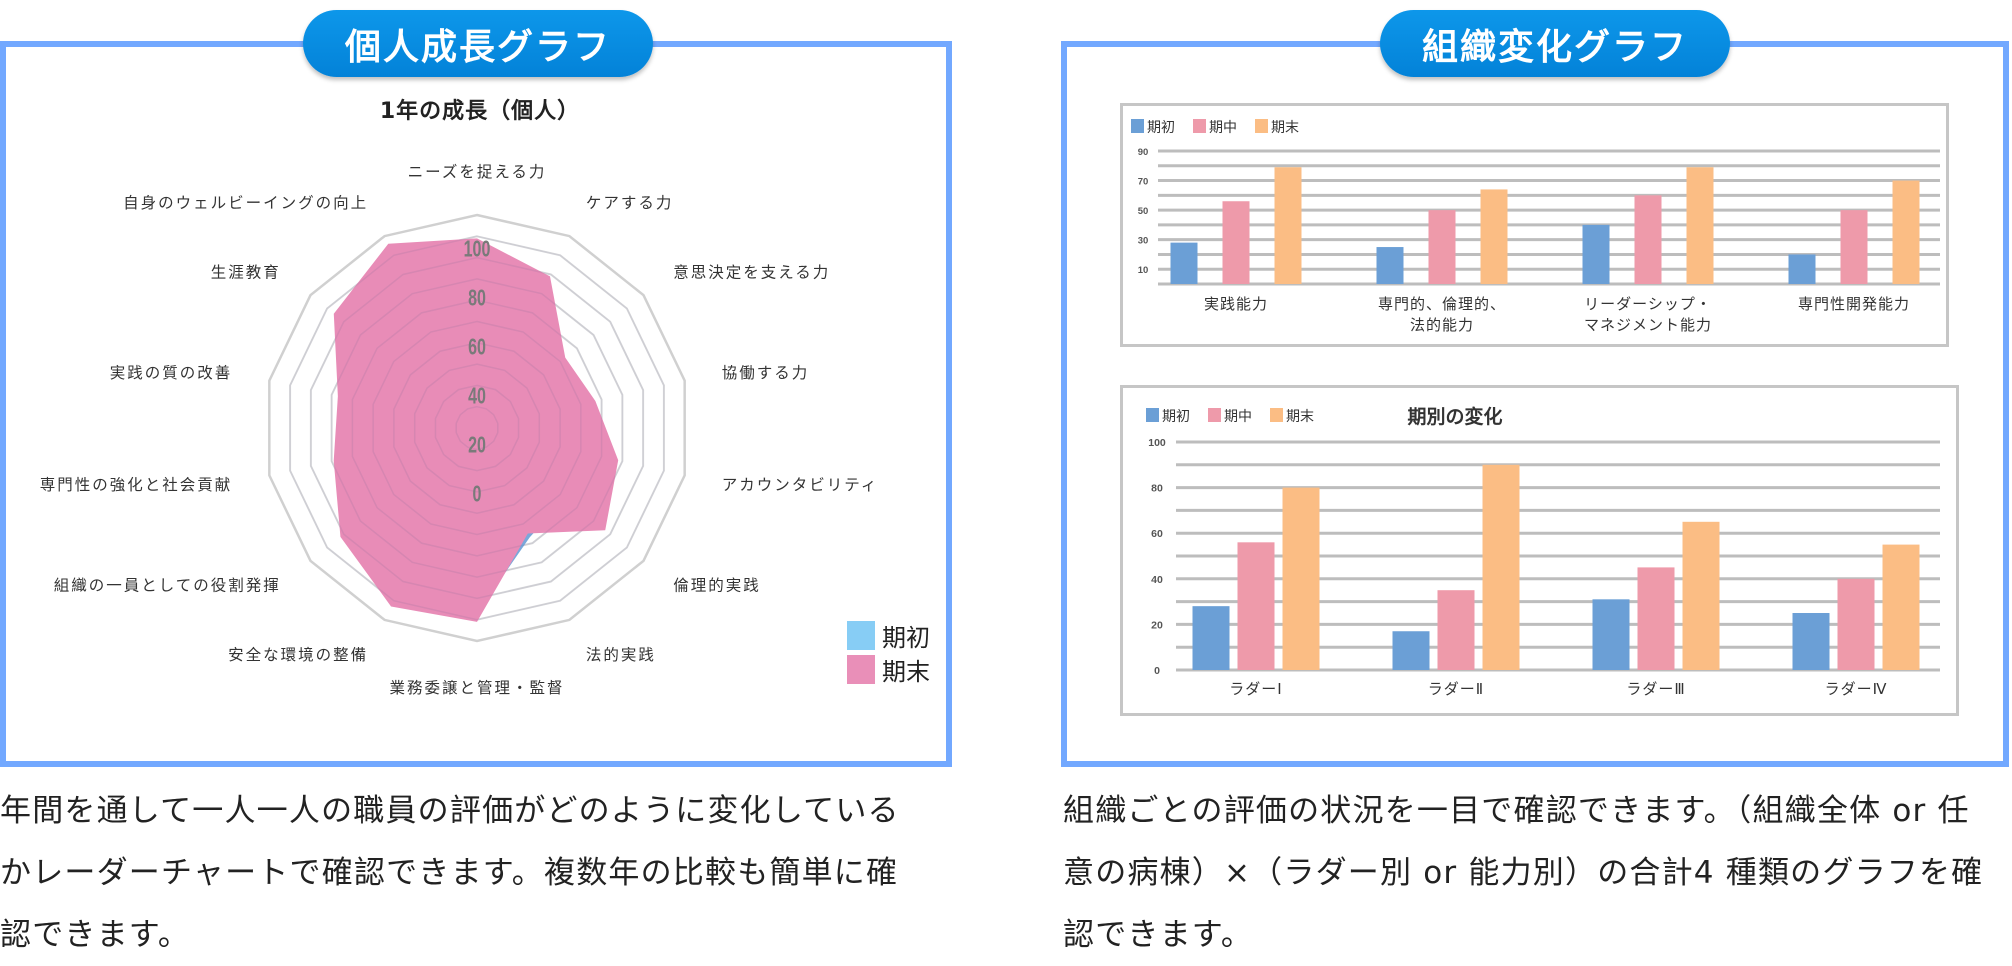 The width and height of the screenshot is (2012, 966). I want to click on radar-tick-label: 0, so click(477, 495).